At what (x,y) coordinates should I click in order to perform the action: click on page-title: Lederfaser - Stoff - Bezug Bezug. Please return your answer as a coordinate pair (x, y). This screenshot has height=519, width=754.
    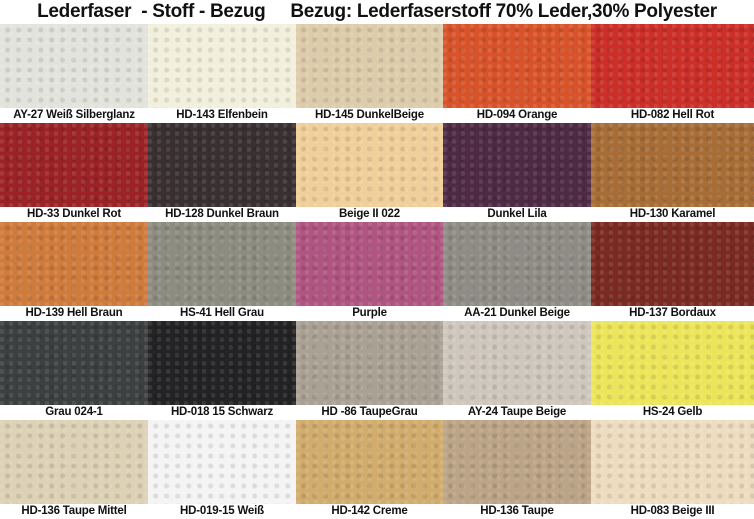
    Looking at the image, I should click on (377, 11).